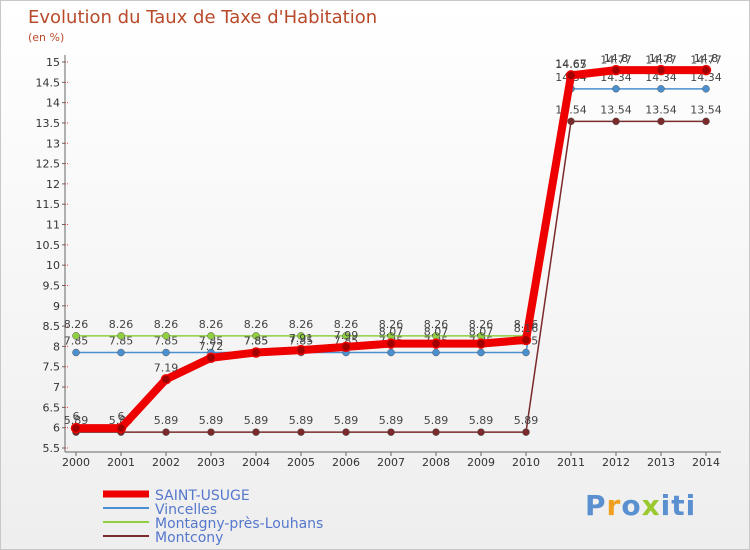 The width and height of the screenshot is (750, 550). I want to click on y-tick-label: 11.5, so click(48, 204).